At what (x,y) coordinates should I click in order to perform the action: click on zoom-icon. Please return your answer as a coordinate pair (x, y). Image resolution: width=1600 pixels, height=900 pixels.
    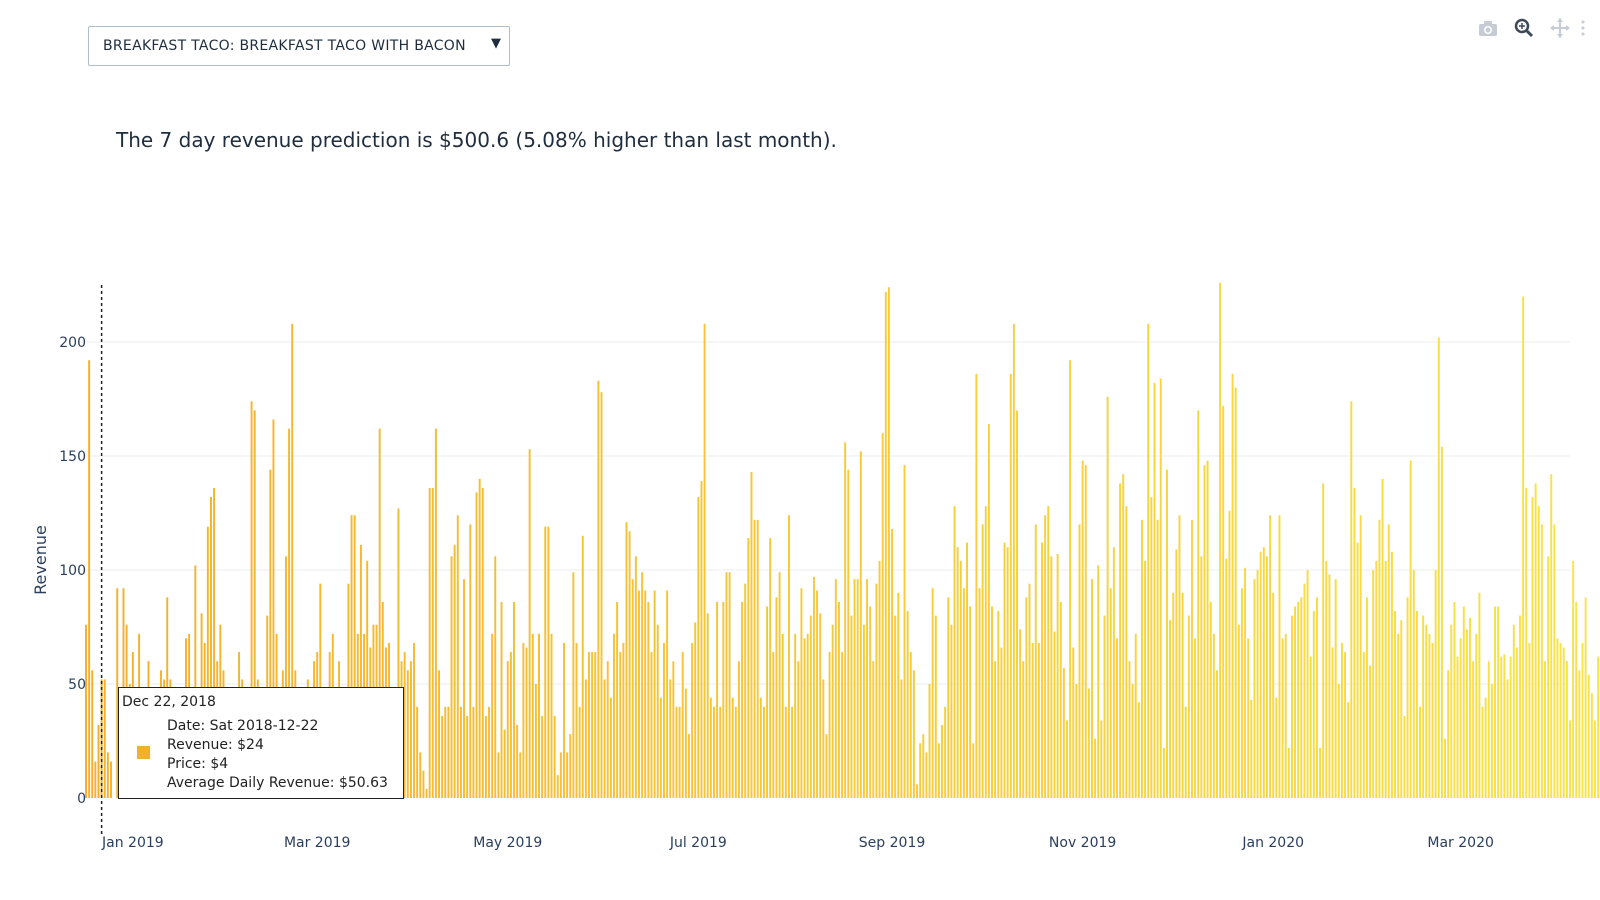
    Looking at the image, I should click on (1524, 28).